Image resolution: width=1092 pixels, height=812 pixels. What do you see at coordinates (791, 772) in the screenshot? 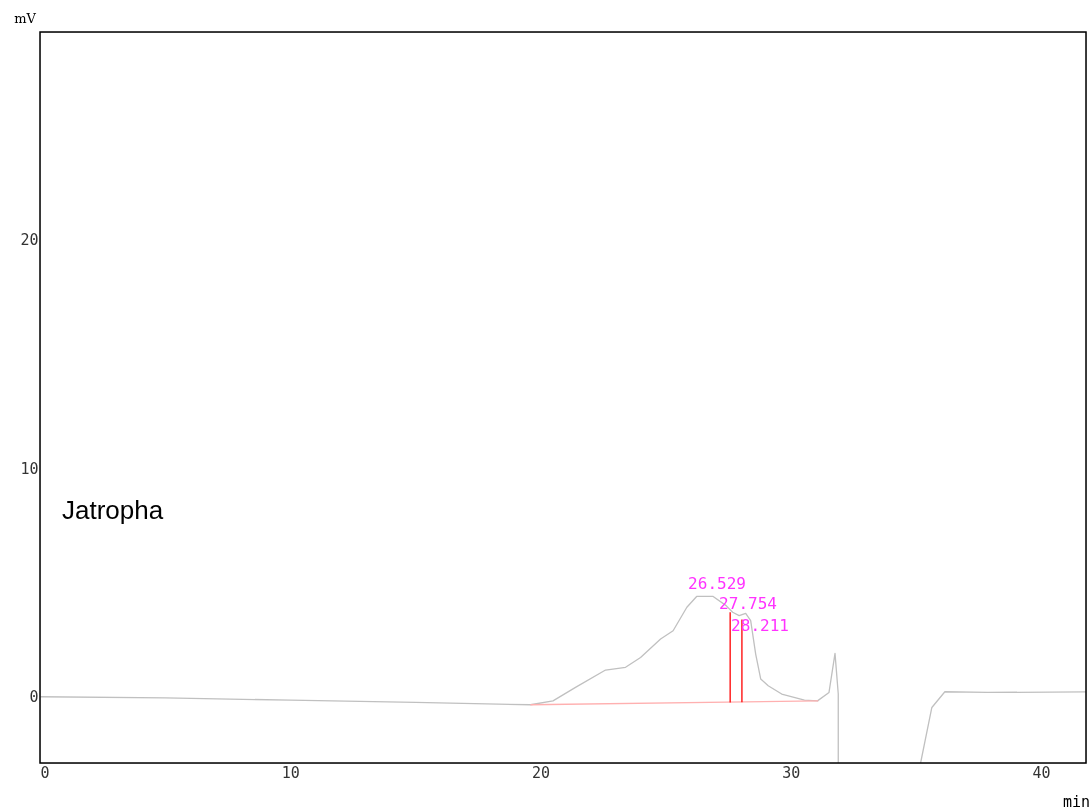
I see `x-tick-label: 30` at bounding box center [791, 772].